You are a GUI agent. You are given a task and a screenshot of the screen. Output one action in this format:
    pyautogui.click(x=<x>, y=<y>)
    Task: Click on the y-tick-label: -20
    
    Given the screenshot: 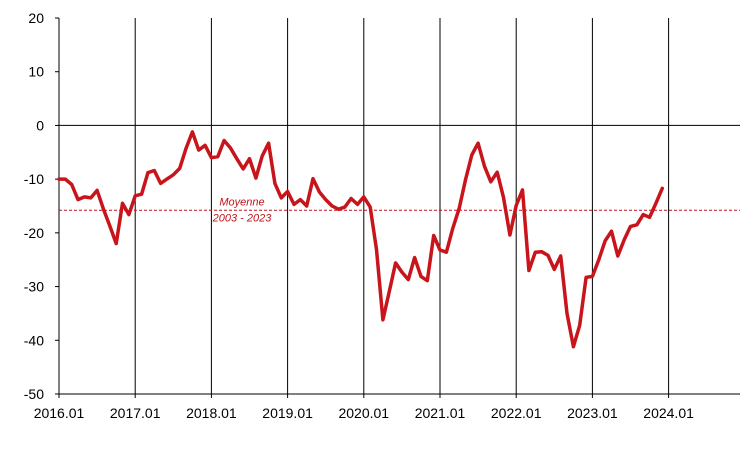 What is the action you would take?
    pyautogui.click(x=34, y=233)
    